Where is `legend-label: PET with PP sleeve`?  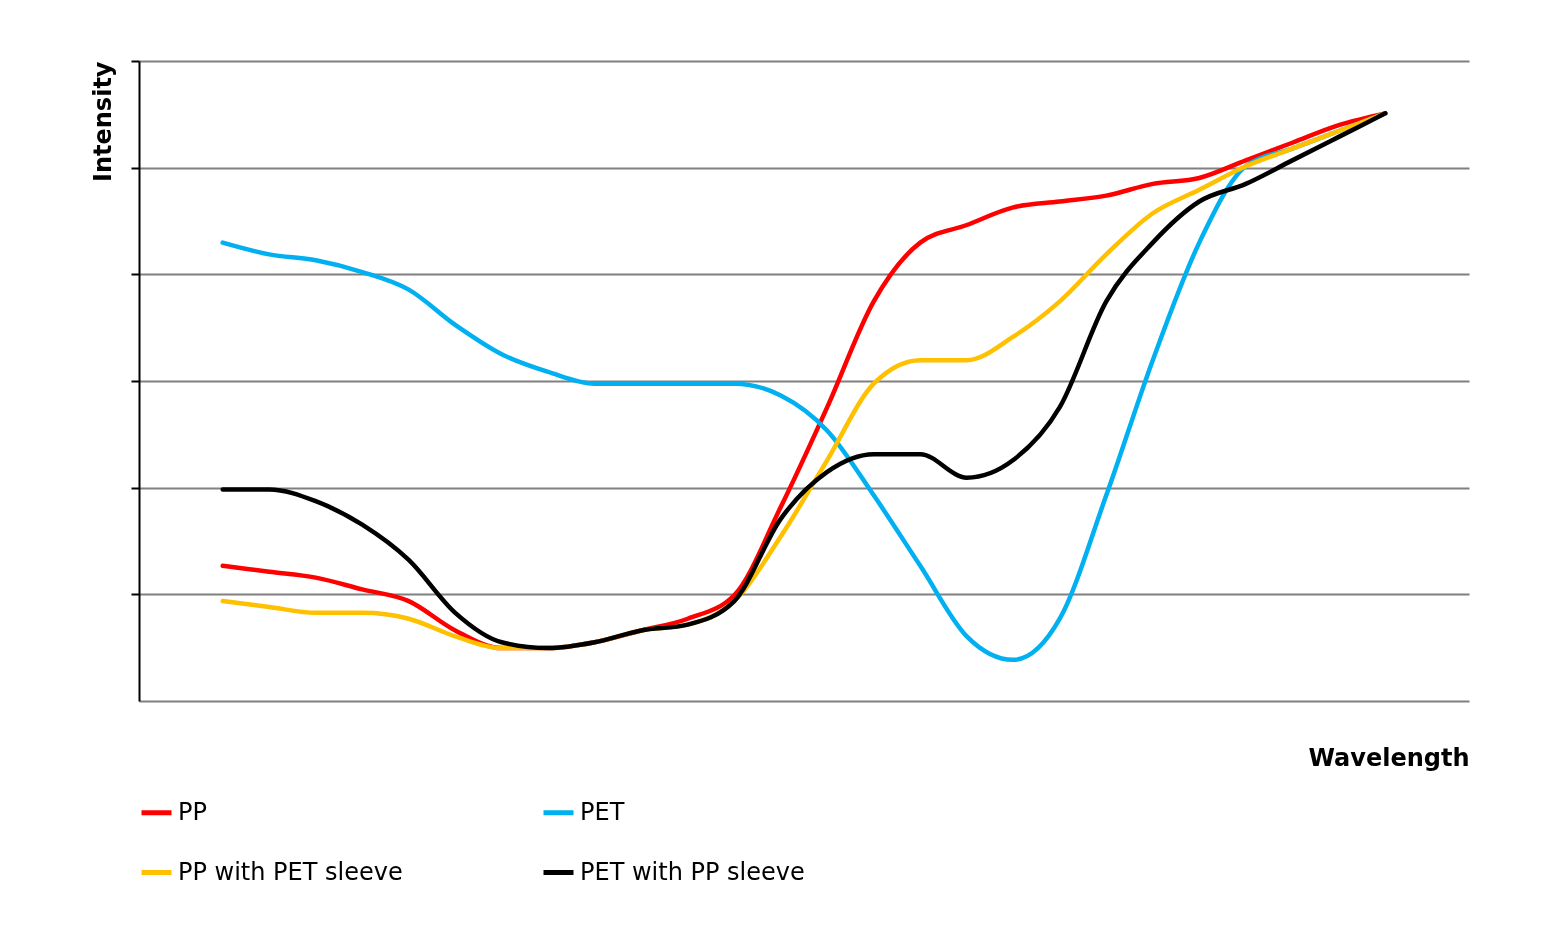
legend-label: PET with PP sleeve is located at coordinates (692, 871).